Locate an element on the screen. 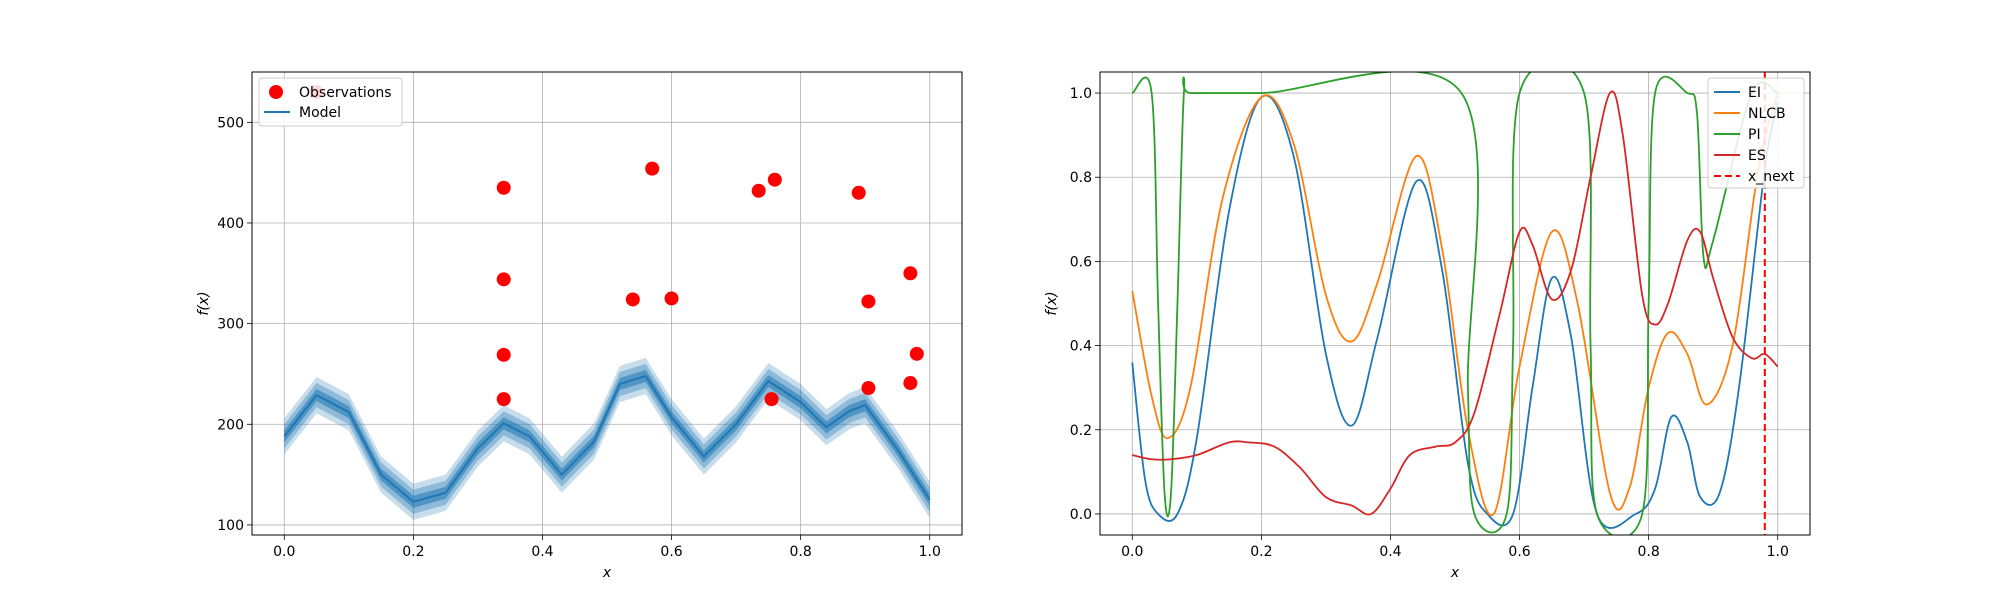  y-tick-label: 0.6 is located at coordinates (1081, 262).